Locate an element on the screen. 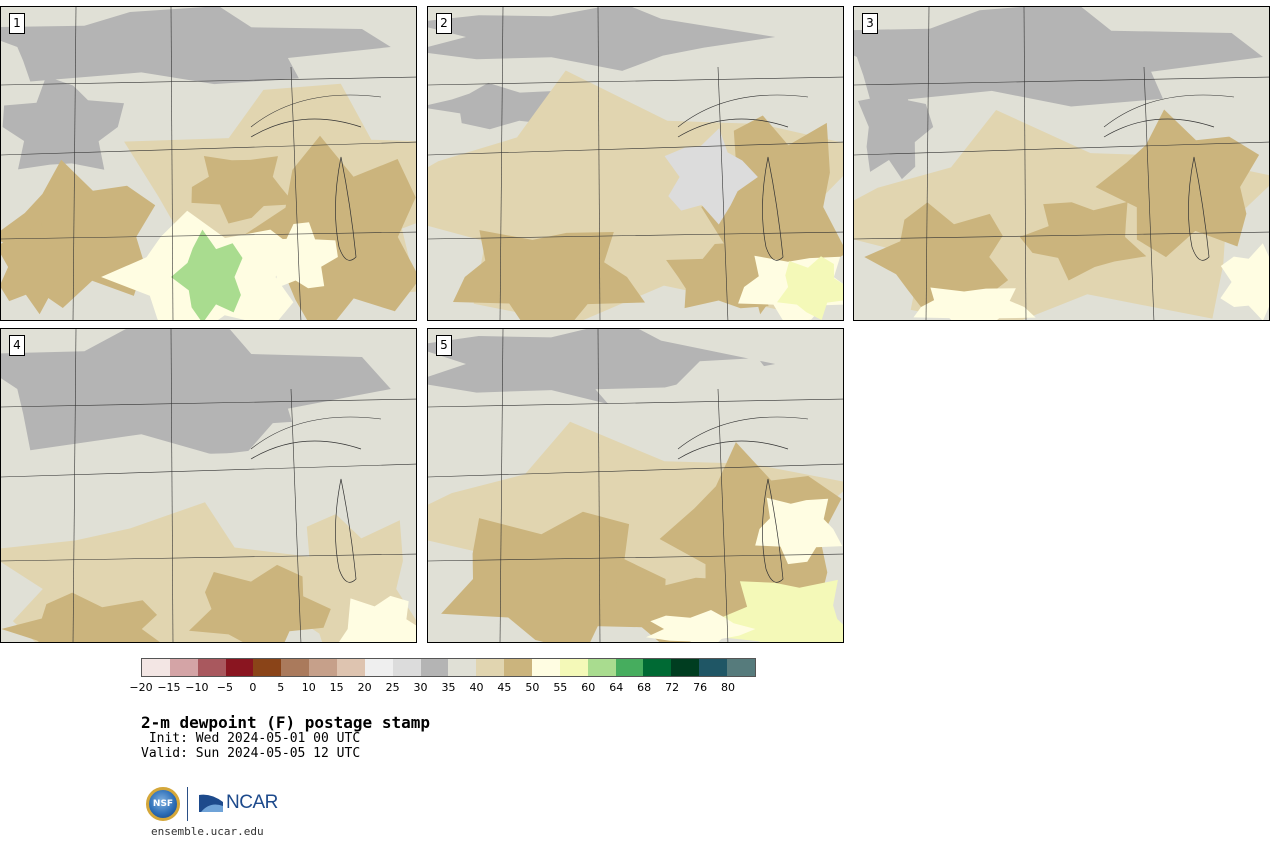 The width and height of the screenshot is (1280, 844). panel-5: 5 is located at coordinates (635, 485).